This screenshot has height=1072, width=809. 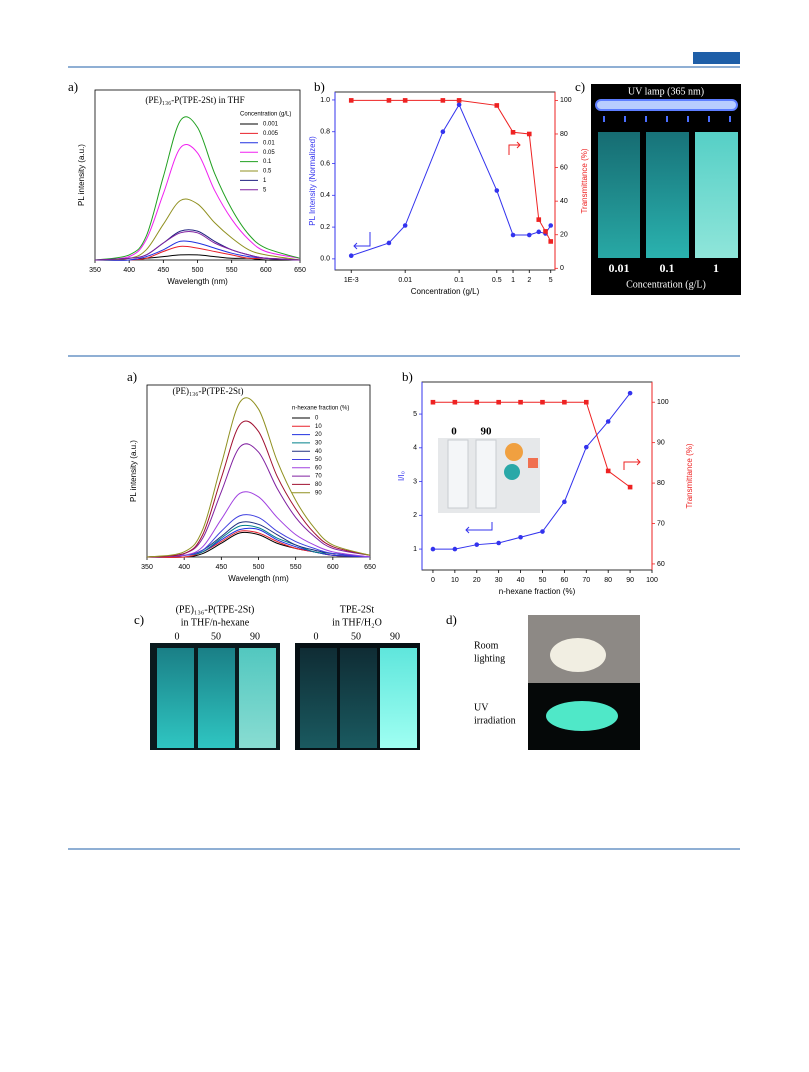 I want to click on y-tick-label: 0.6, so click(x=325, y=163).